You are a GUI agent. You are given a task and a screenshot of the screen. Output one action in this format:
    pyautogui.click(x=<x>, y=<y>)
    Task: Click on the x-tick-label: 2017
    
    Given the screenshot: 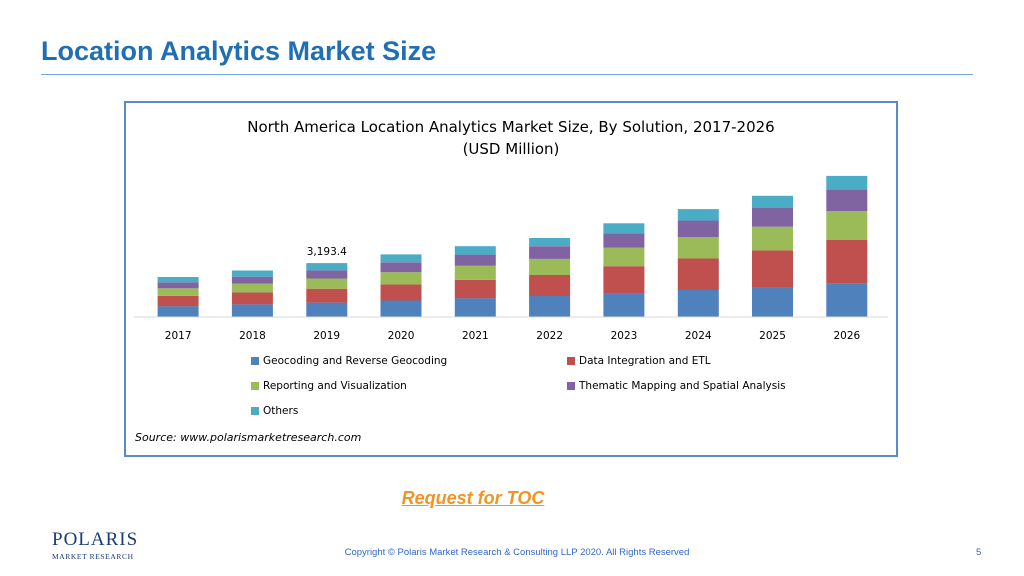 What is the action you would take?
    pyautogui.click(x=178, y=336)
    